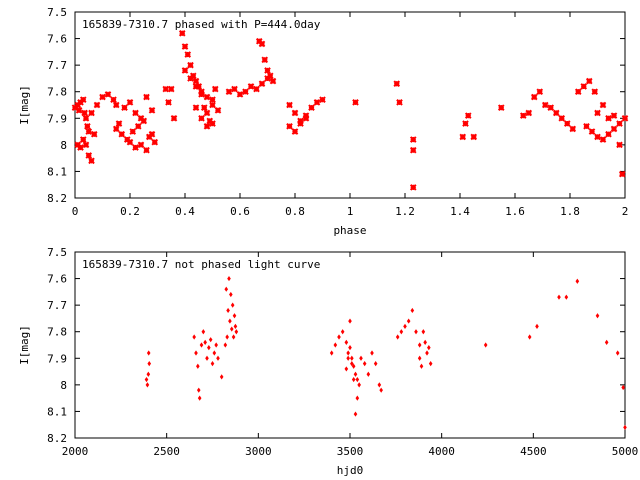  What do you see at coordinates (625, 211) in the screenshot?
I see `phased-x-tick-label: 2` at bounding box center [625, 211].